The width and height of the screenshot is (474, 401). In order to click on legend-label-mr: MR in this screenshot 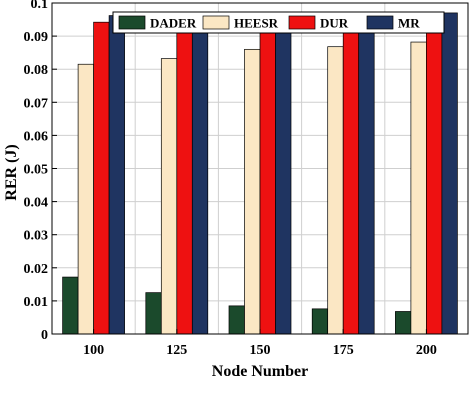, I will do `click(409, 23)`.